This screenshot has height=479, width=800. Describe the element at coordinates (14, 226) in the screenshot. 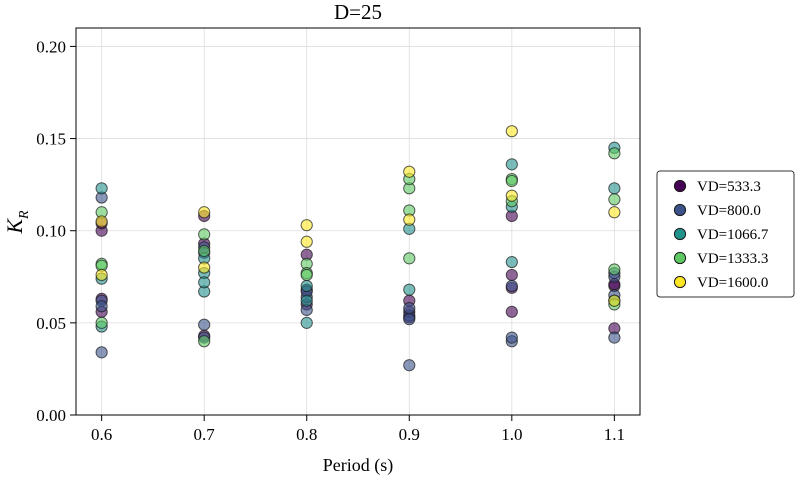

I see `y-axis-label-main: K` at that location.